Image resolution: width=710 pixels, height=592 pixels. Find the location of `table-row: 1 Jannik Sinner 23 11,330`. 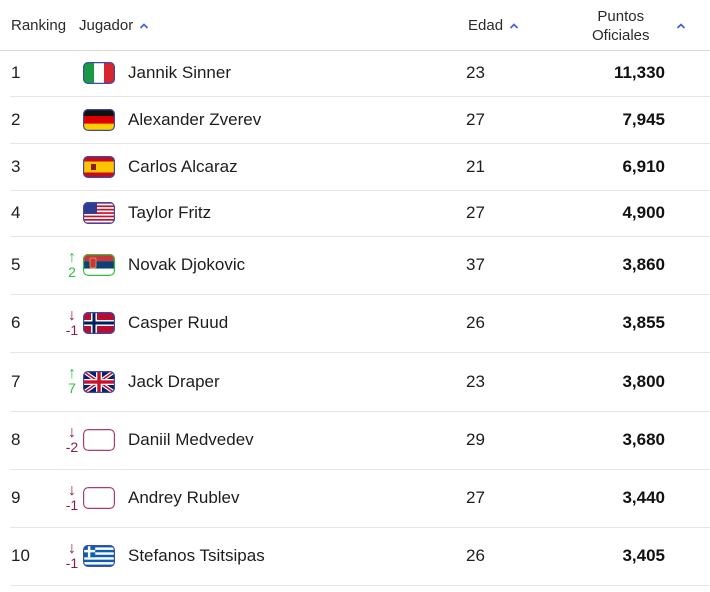

table-row: 1 Jannik Sinner 23 11,330 is located at coordinates (360, 73).